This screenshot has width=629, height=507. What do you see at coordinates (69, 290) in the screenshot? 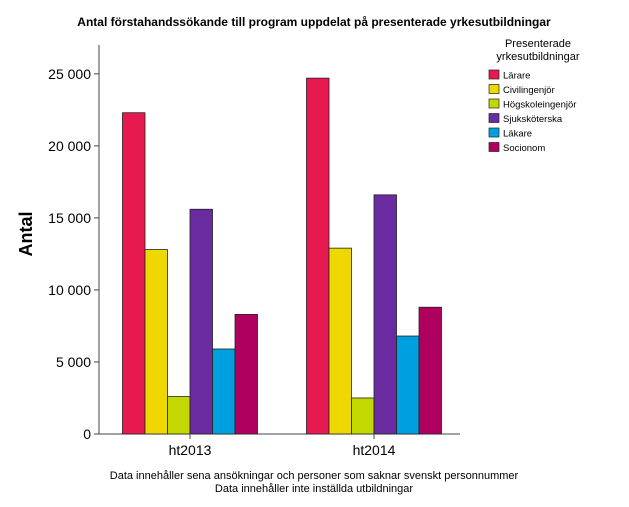
I see `y-tick-label: 10 000` at bounding box center [69, 290].